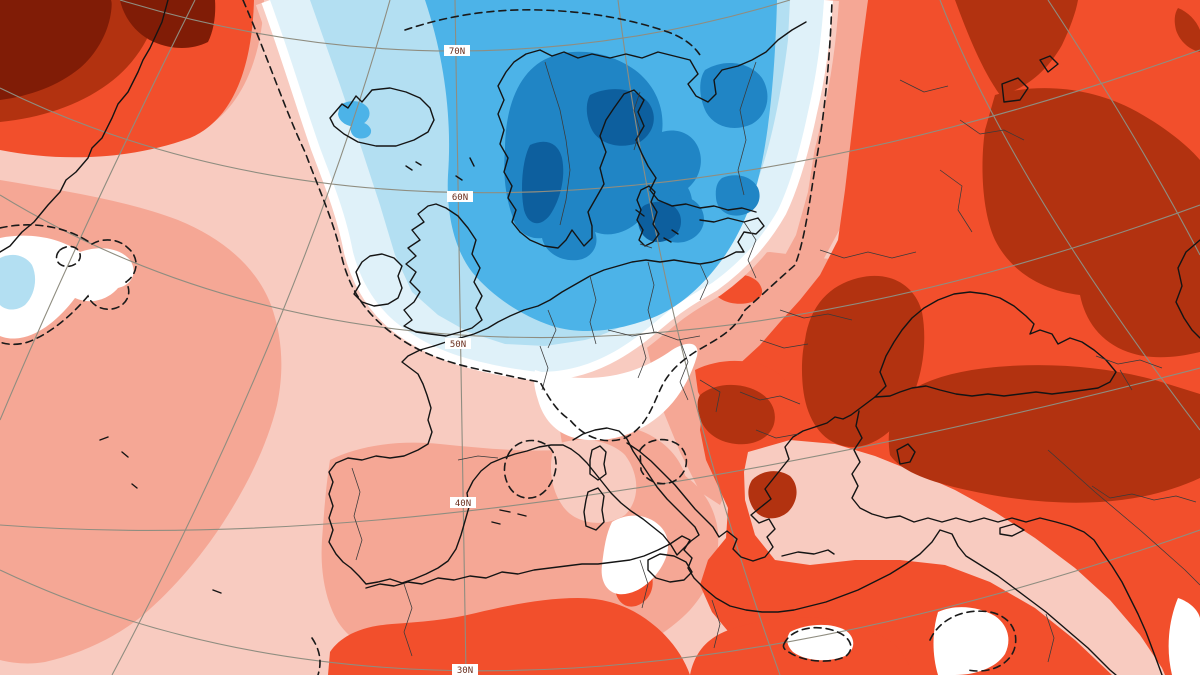 This screenshot has height=675, width=1200. I want to click on darkred-ukraine, so click(1091, 223).